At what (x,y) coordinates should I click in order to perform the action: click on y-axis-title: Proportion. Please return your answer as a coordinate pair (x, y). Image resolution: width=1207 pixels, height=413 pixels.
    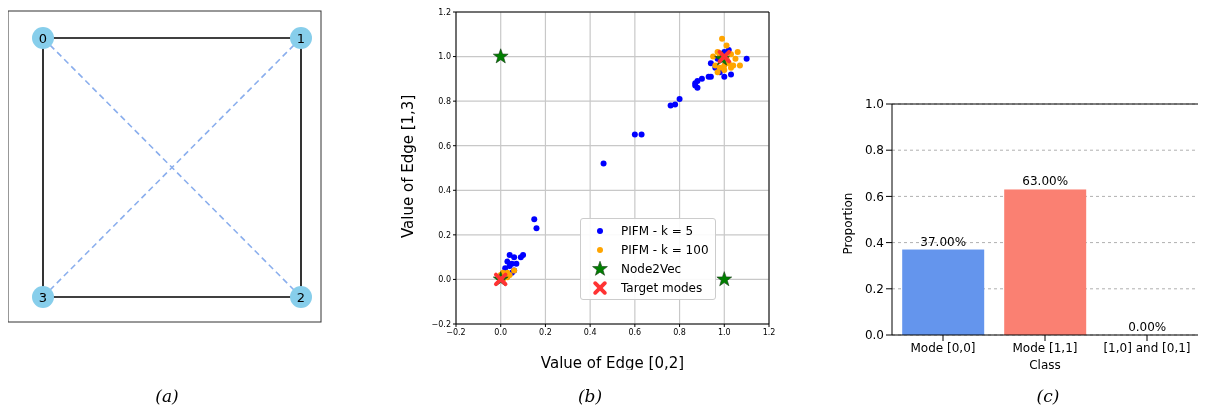
    Looking at the image, I should click on (848, 223).